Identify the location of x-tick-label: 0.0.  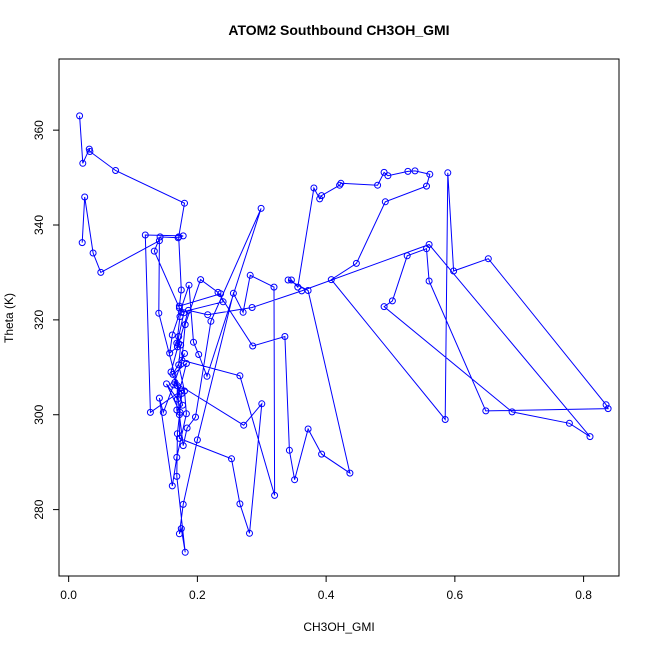
(68, 595).